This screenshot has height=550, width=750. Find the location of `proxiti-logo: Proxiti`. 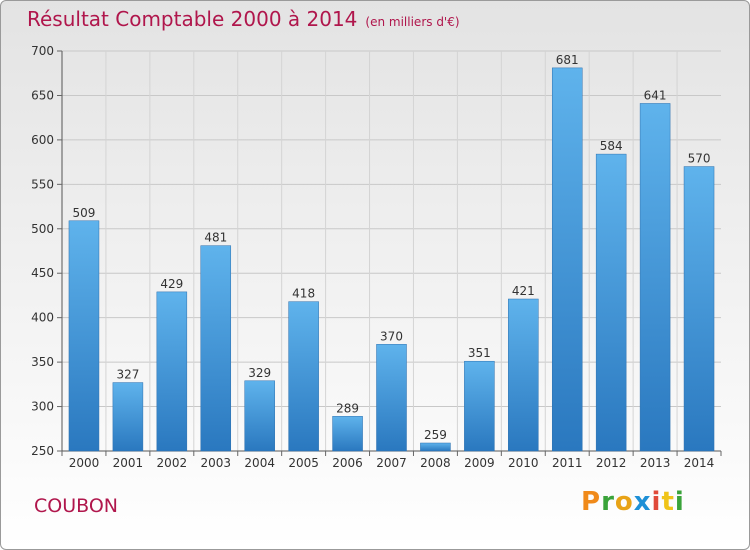

proxiti-logo: Proxiti is located at coordinates (633, 502).